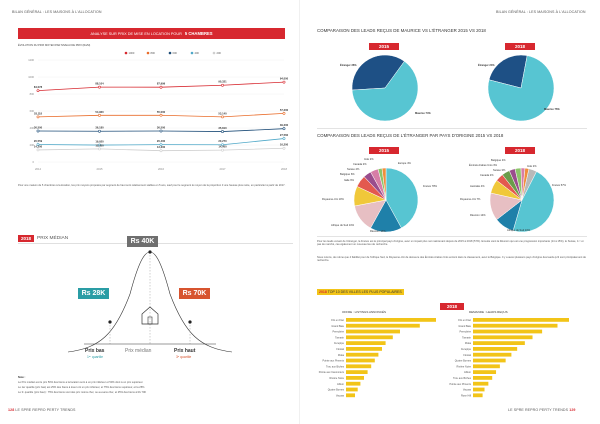 This screenshot has width=600, height=424. What do you see at coordinates (339, 343) in the screenshot?
I see `bar-category-label: Curepipe` at bounding box center [339, 343].